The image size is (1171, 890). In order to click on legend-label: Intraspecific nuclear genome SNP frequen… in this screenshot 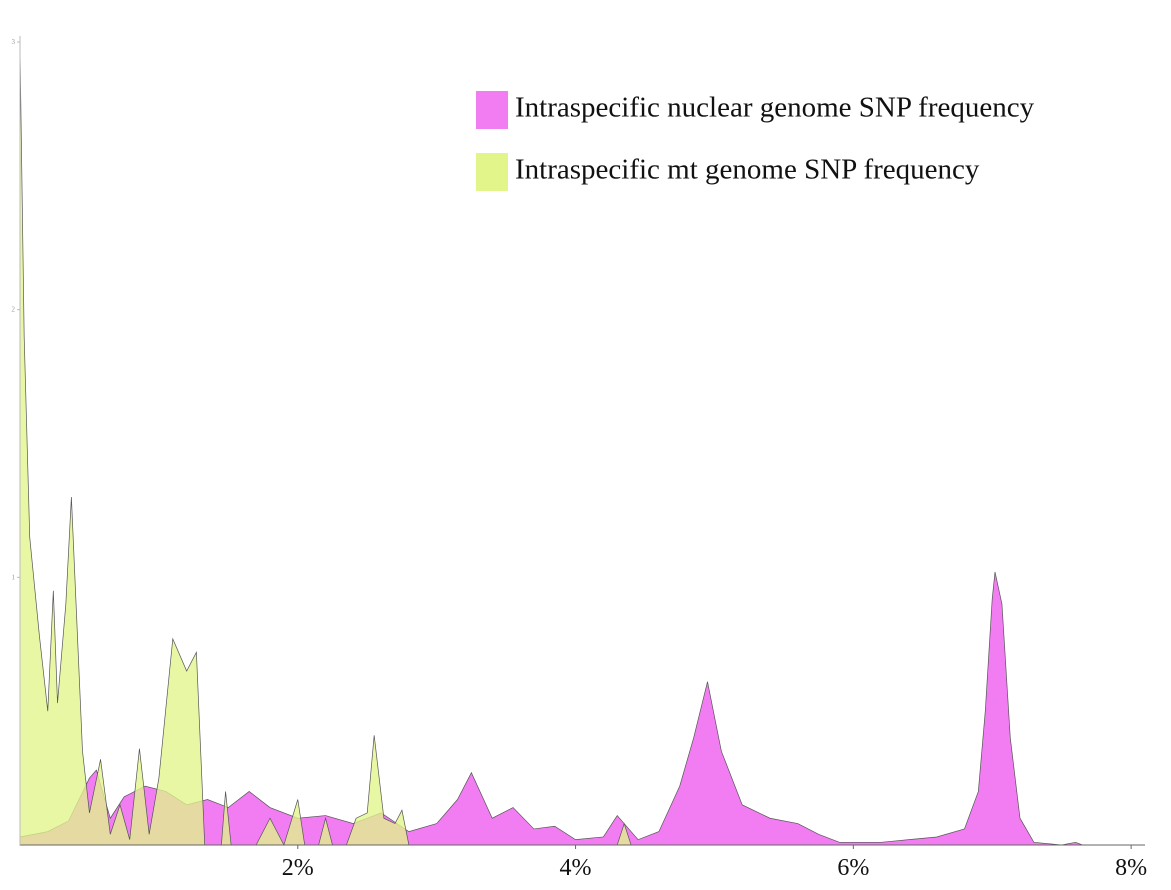, I will do `click(775, 108)`.